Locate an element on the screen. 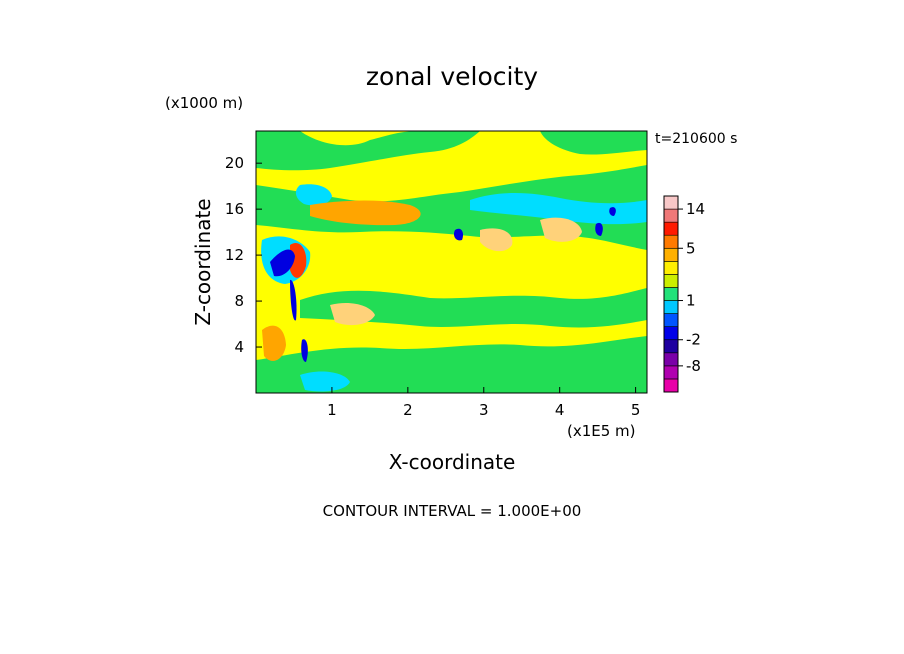 This screenshot has height=654, width=904. x-axis-ticks: 1 2 3 4 5 is located at coordinates (483, 403).